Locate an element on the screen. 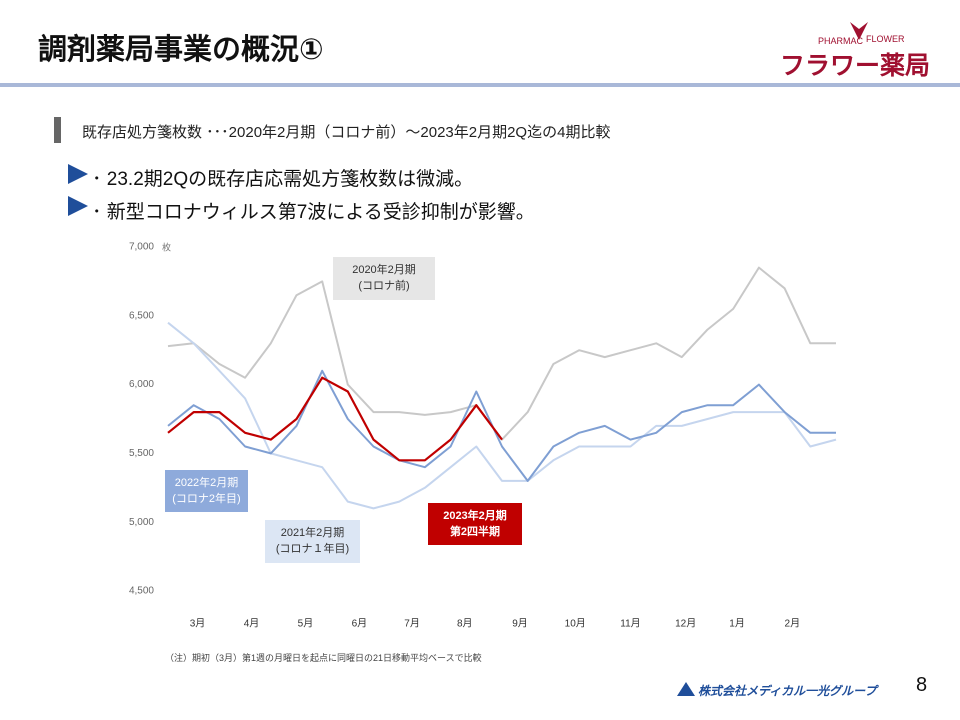 The image size is (960, 720). x-tick-label: 4月 is located at coordinates (252, 624).